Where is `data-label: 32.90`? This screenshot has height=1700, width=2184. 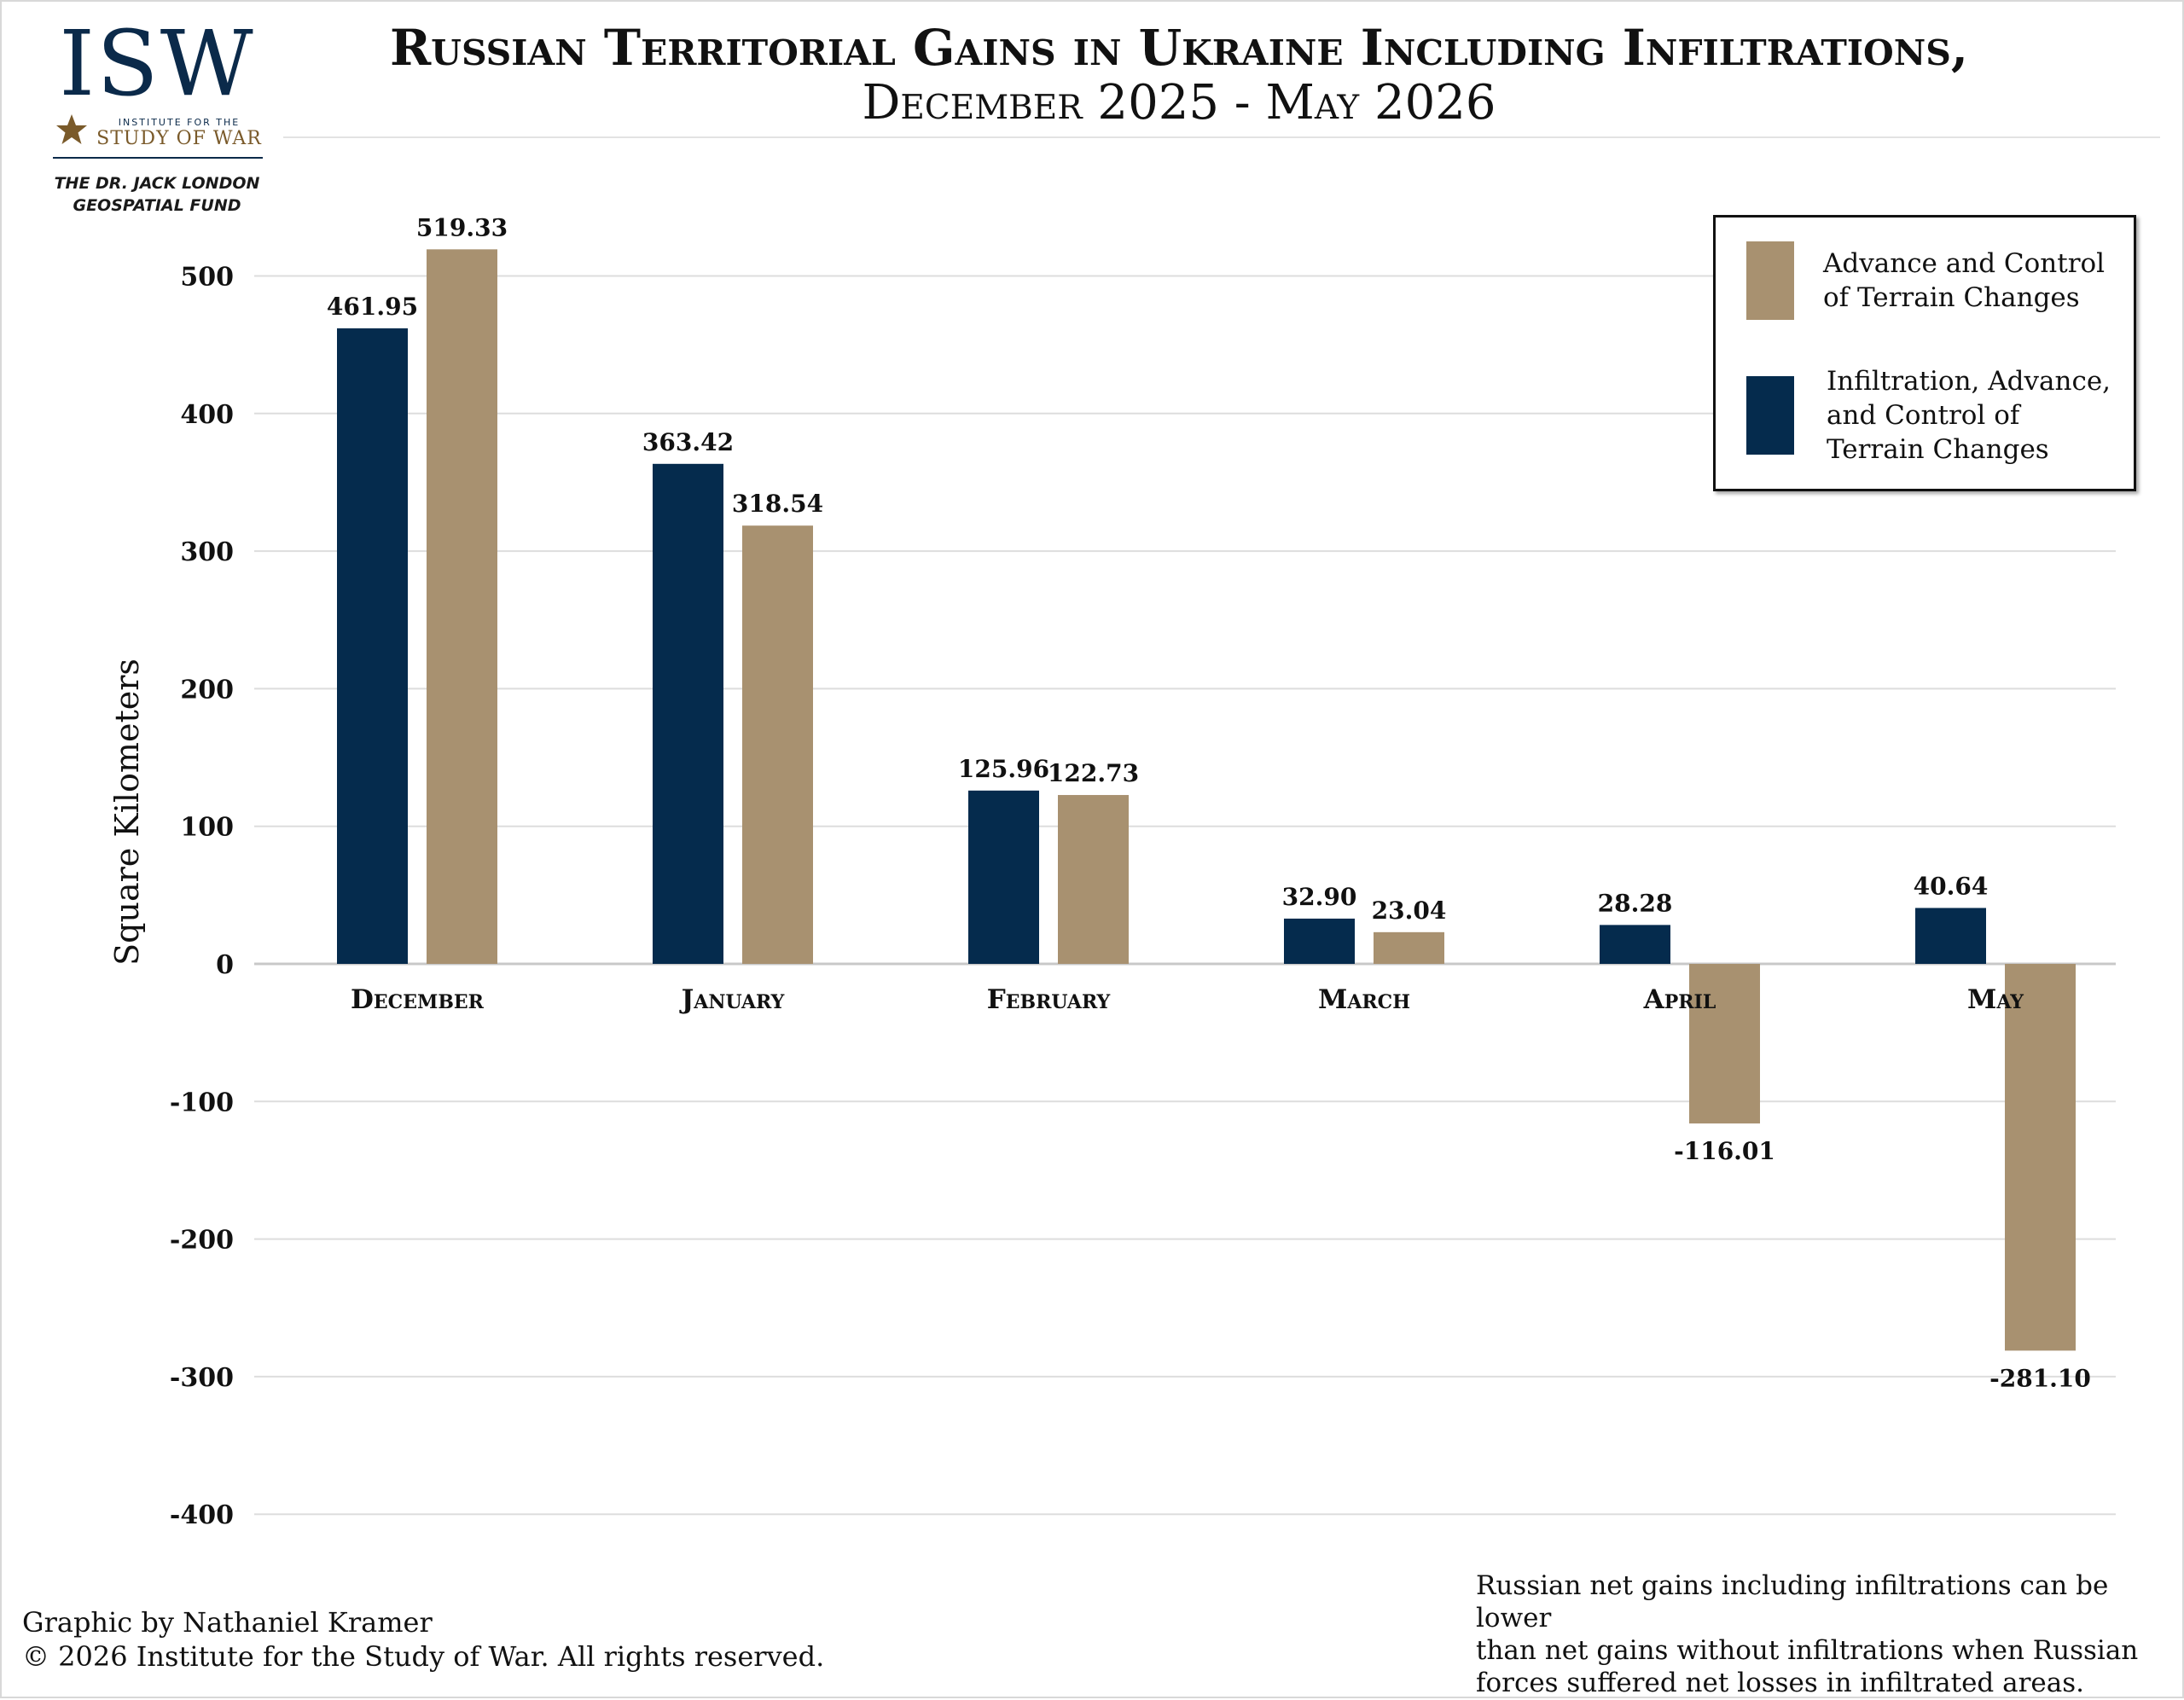 data-label: 32.90 is located at coordinates (1319, 897).